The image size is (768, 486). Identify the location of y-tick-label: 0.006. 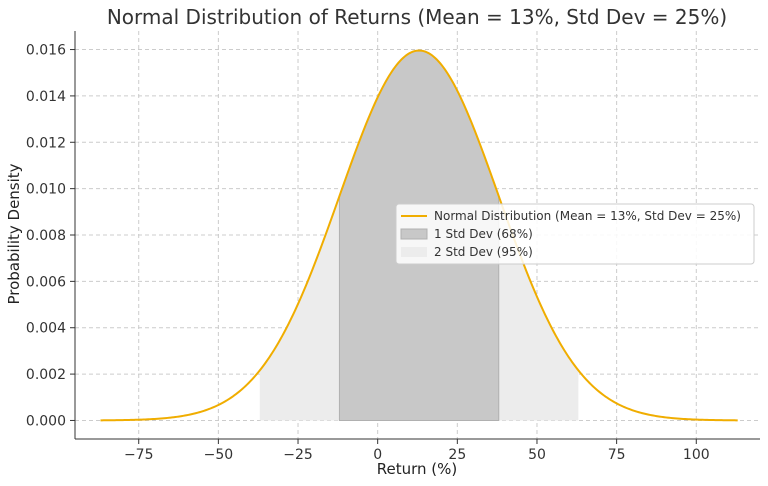
(46, 282).